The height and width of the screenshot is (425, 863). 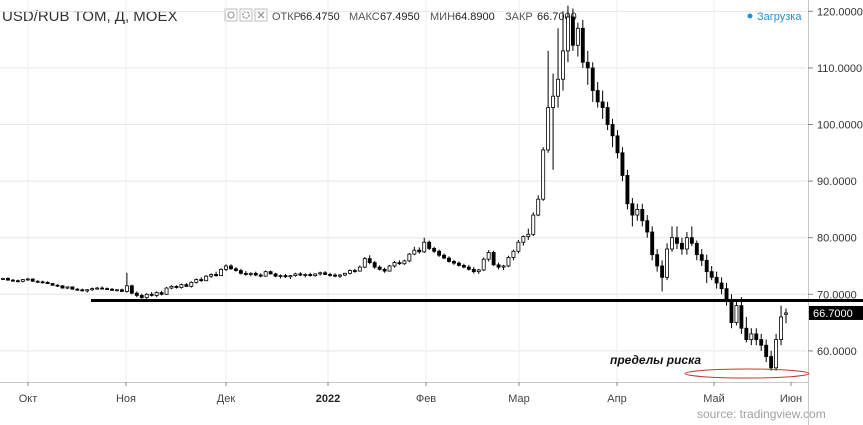 What do you see at coordinates (747, 373) in the screenshot?
I see `risk-zone-ellipse` at bounding box center [747, 373].